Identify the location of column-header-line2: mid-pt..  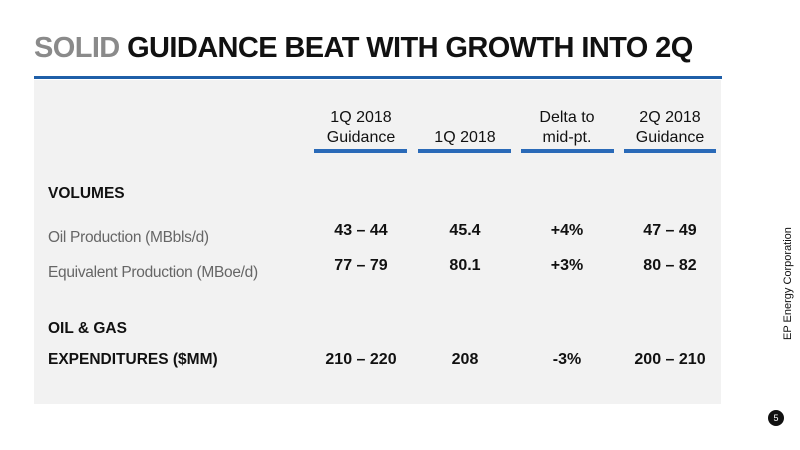
(567, 137).